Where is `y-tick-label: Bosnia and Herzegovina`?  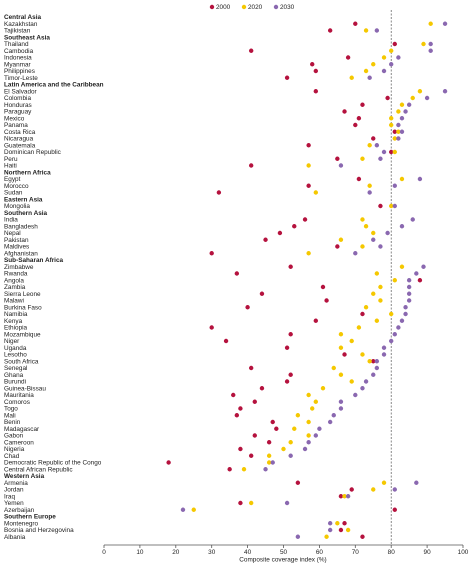
y-tick-label: Bosnia and Herzegovina is located at coordinates (39, 530).